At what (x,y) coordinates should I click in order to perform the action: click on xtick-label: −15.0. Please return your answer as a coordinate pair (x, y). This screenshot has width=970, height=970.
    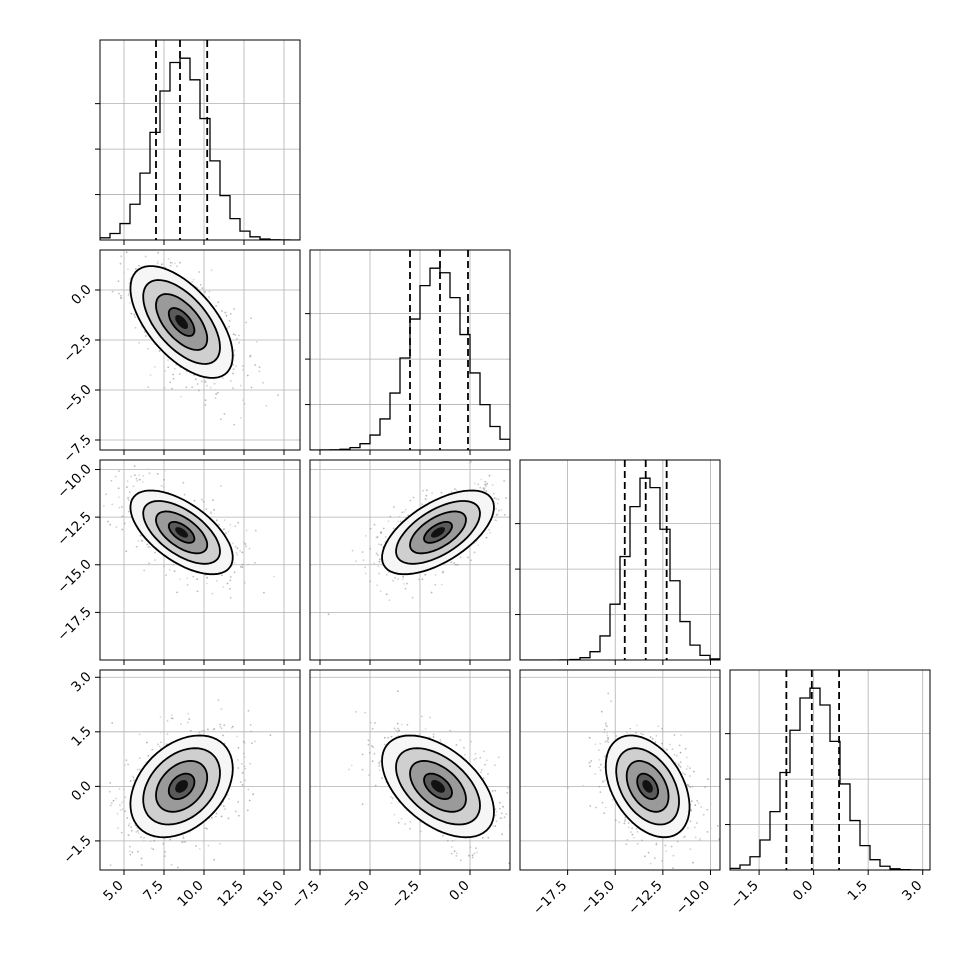
    Looking at the image, I should click on (597, 898).